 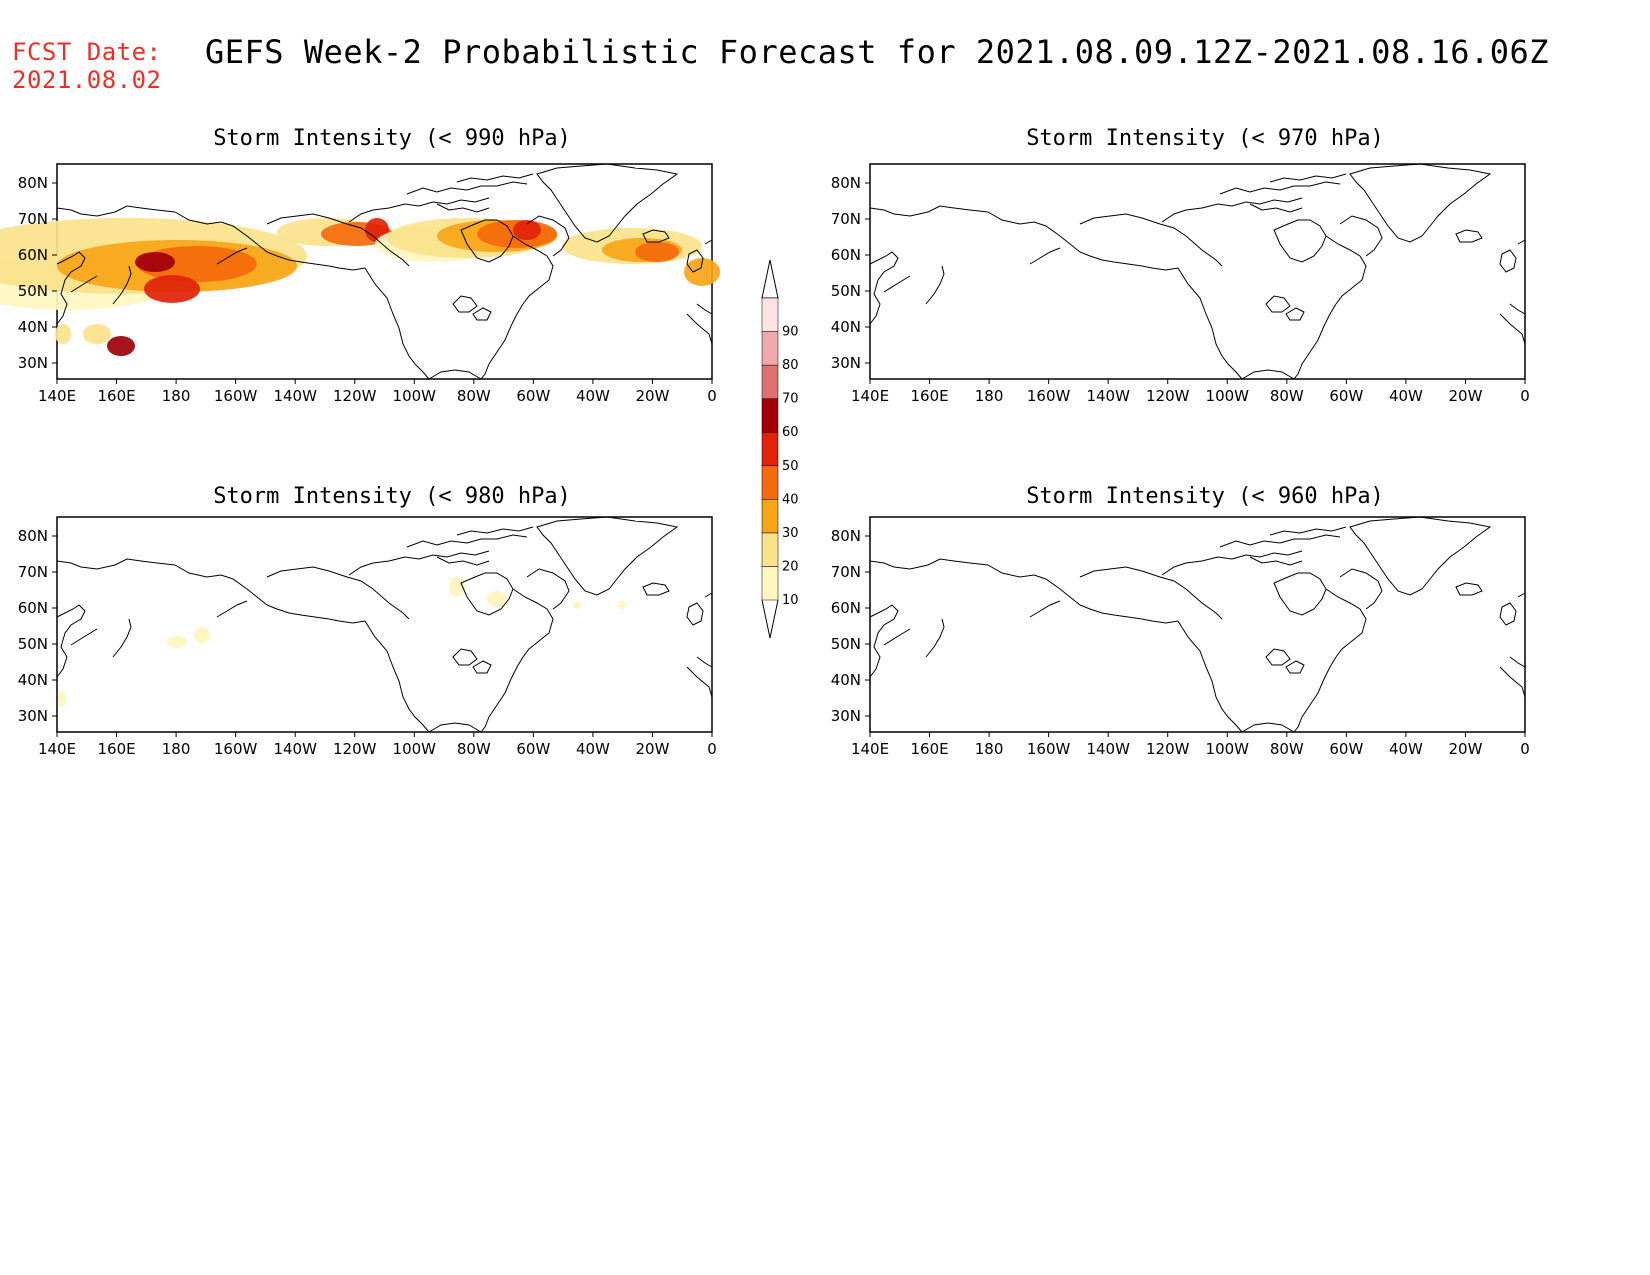 I want to click on panel-title-970: Storm Intensity (< 970 hPa), so click(x=1205, y=138).